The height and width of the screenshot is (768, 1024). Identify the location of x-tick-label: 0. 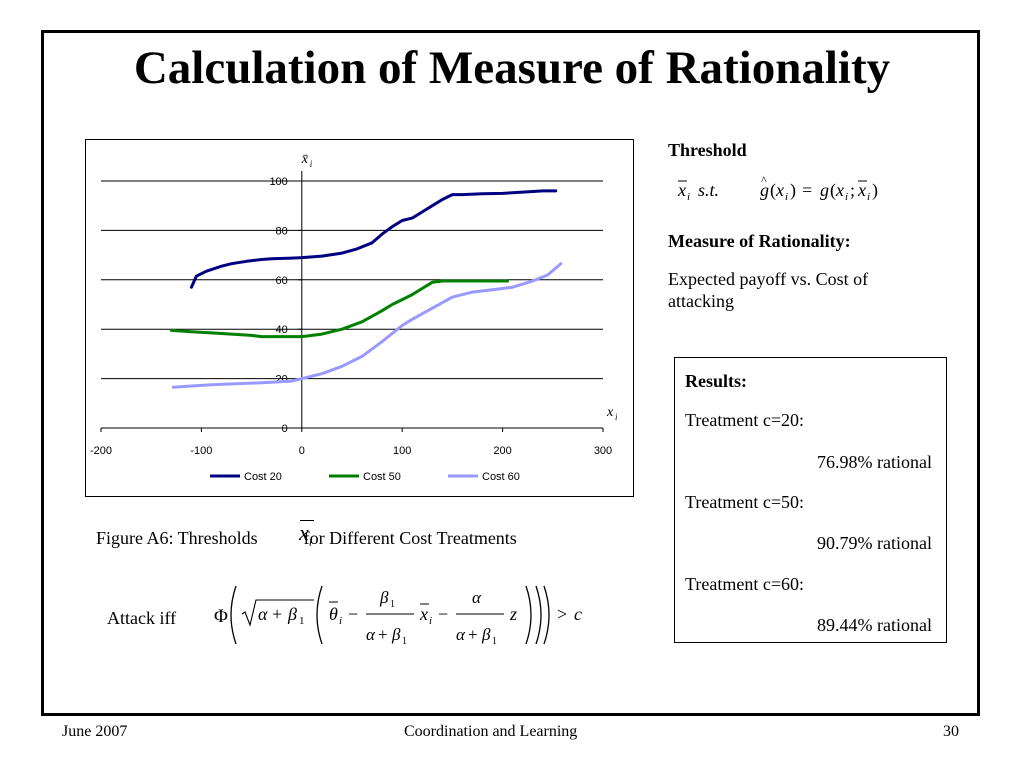
(302, 451).